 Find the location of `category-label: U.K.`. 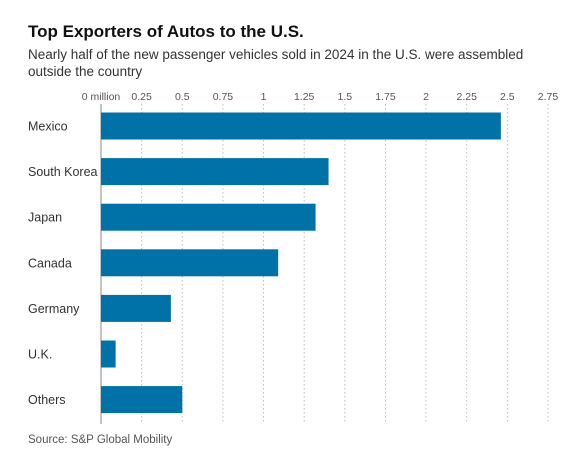

category-label: U.K. is located at coordinates (40, 355).